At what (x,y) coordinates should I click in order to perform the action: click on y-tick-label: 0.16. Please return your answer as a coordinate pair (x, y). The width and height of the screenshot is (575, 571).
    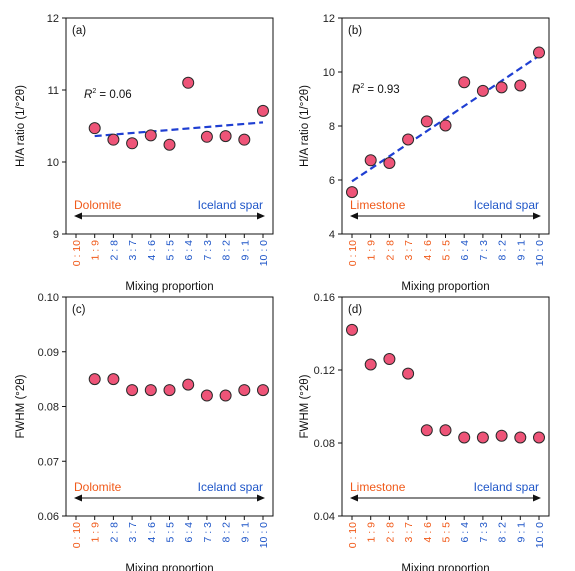
    Looking at the image, I should click on (324, 298).